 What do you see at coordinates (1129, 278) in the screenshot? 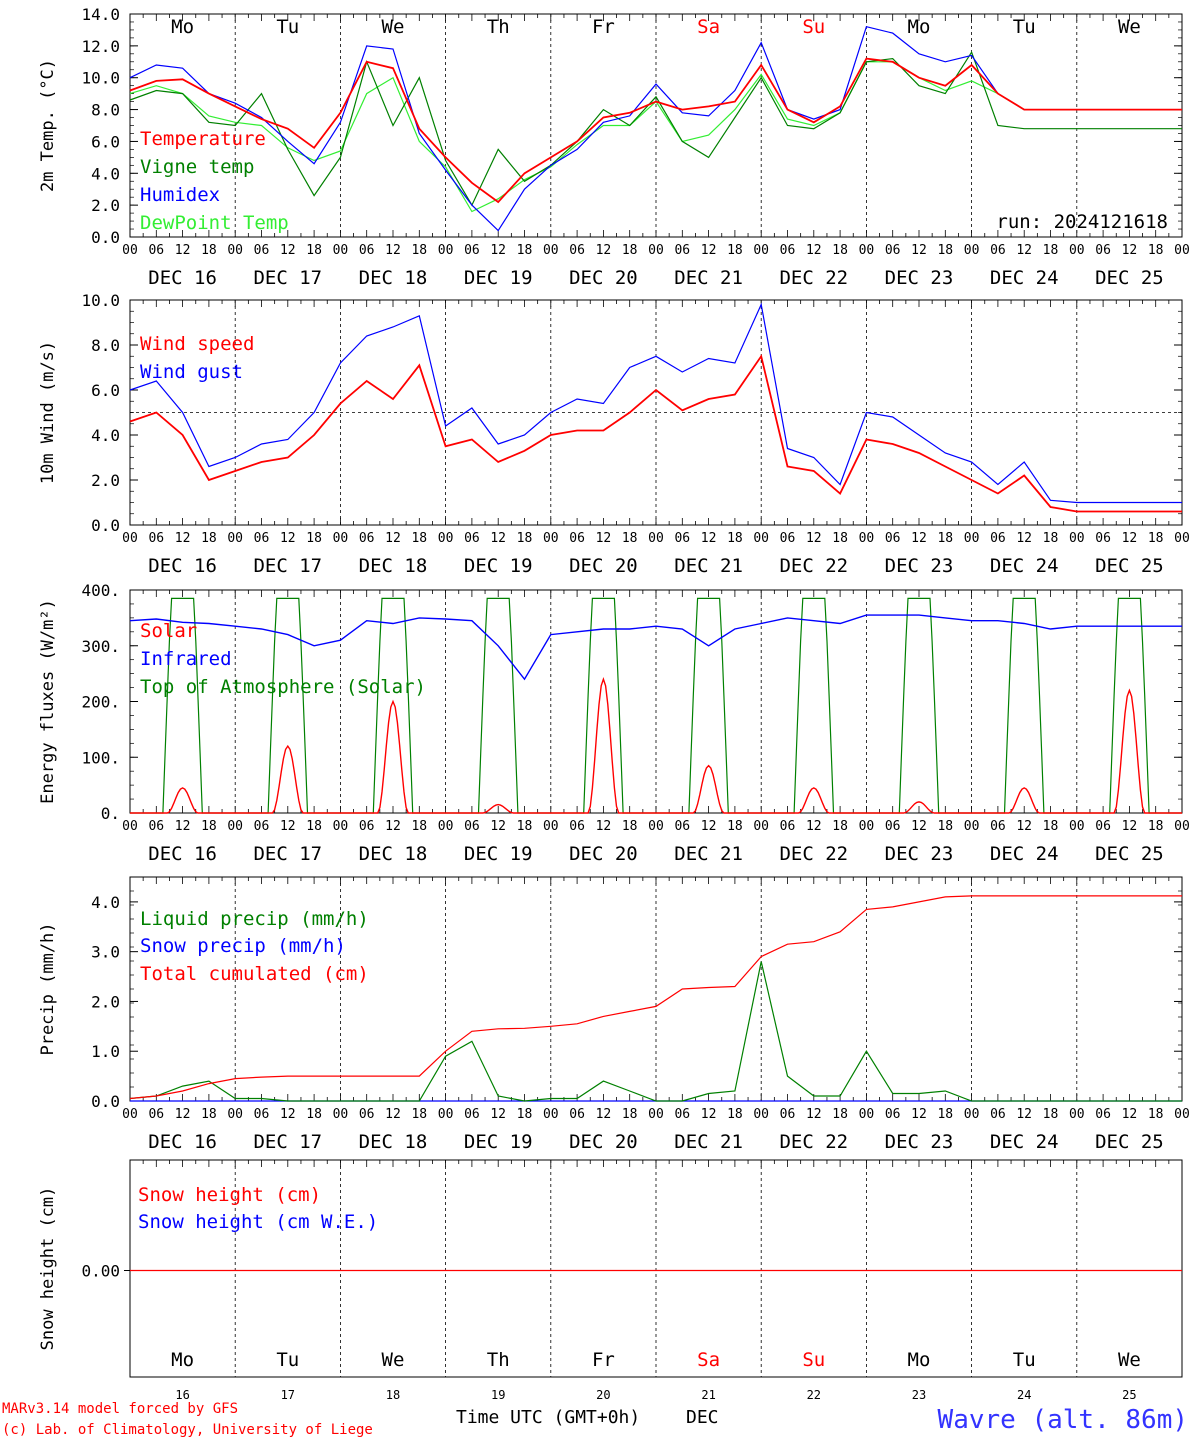
I see `date-label: DEC 25` at bounding box center [1129, 278].